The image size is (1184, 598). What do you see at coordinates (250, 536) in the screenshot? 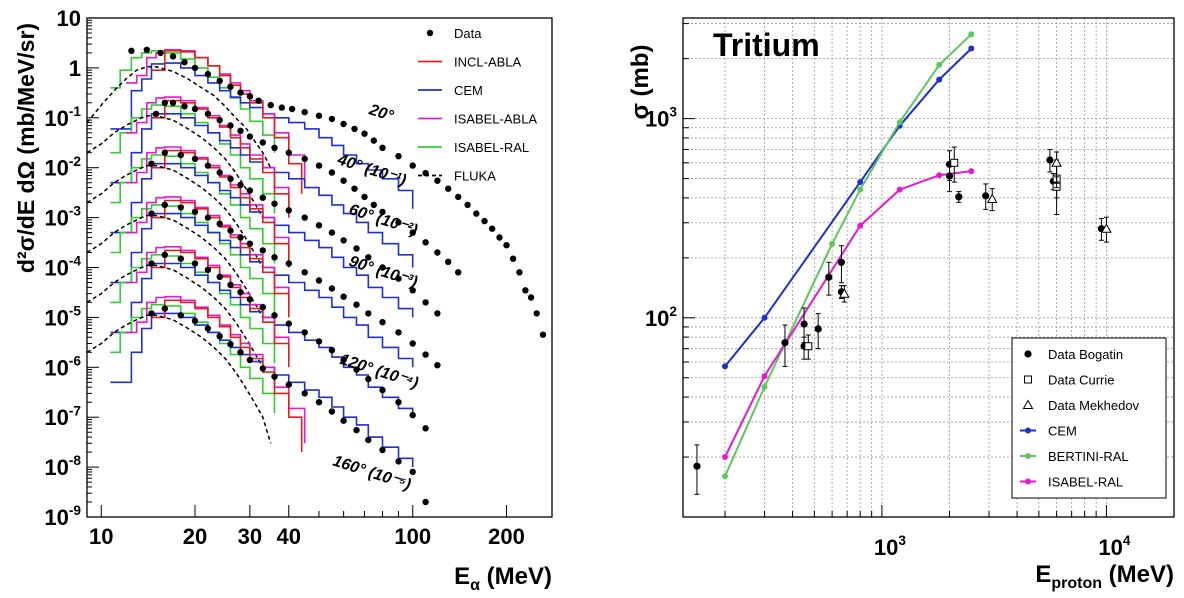
I see `x-tick-label: 30` at bounding box center [250, 536].